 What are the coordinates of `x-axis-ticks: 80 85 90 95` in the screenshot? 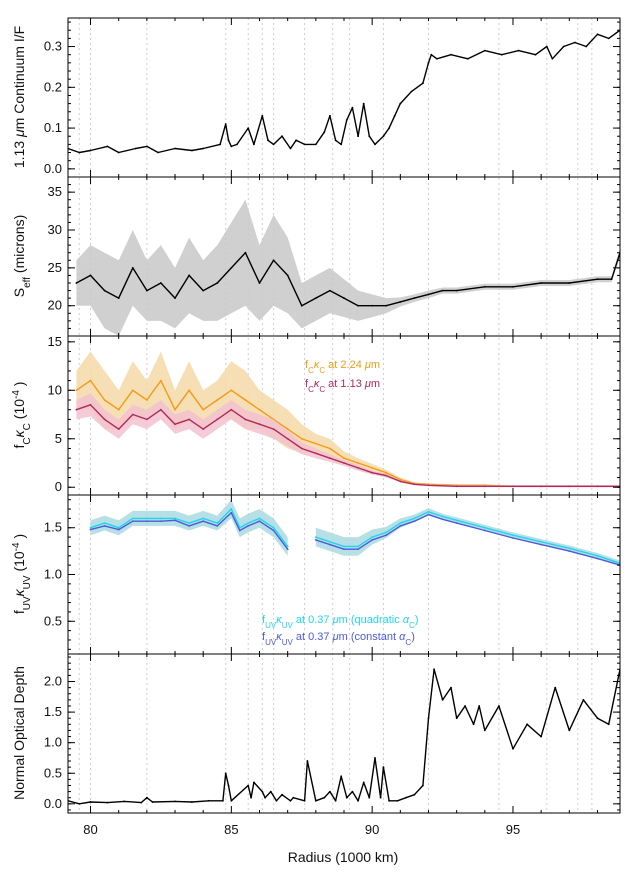 It's located at (301, 829).